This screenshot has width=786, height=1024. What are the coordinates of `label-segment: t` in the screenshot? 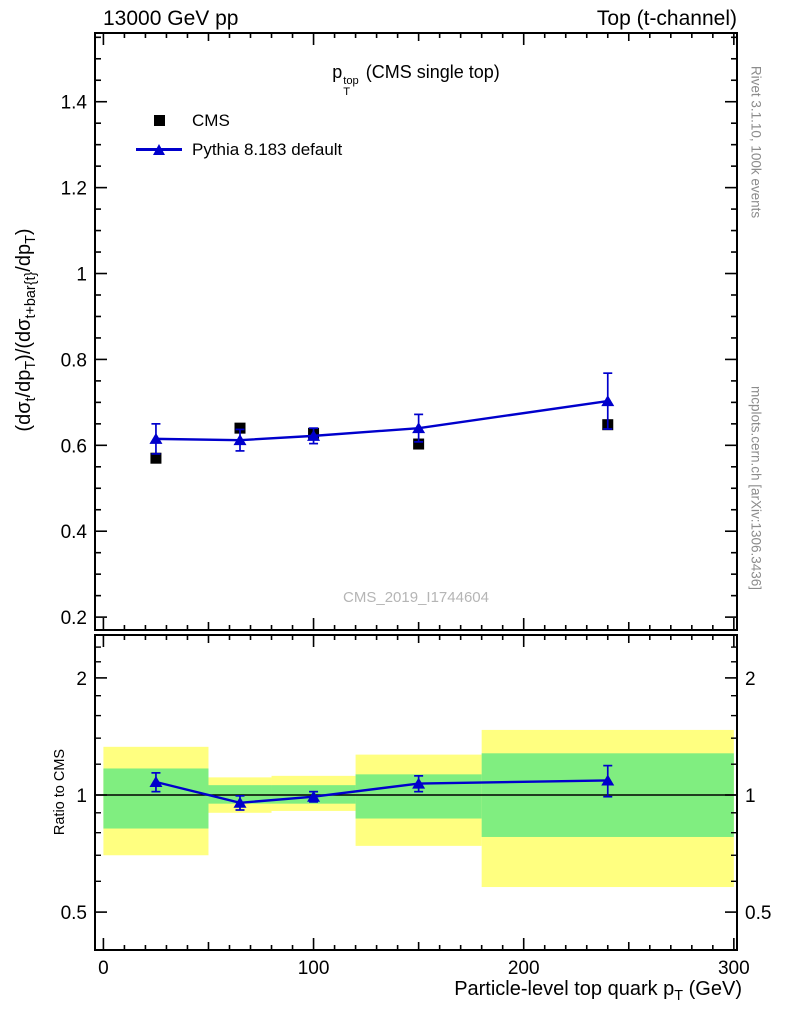 It's located at (31, 399).